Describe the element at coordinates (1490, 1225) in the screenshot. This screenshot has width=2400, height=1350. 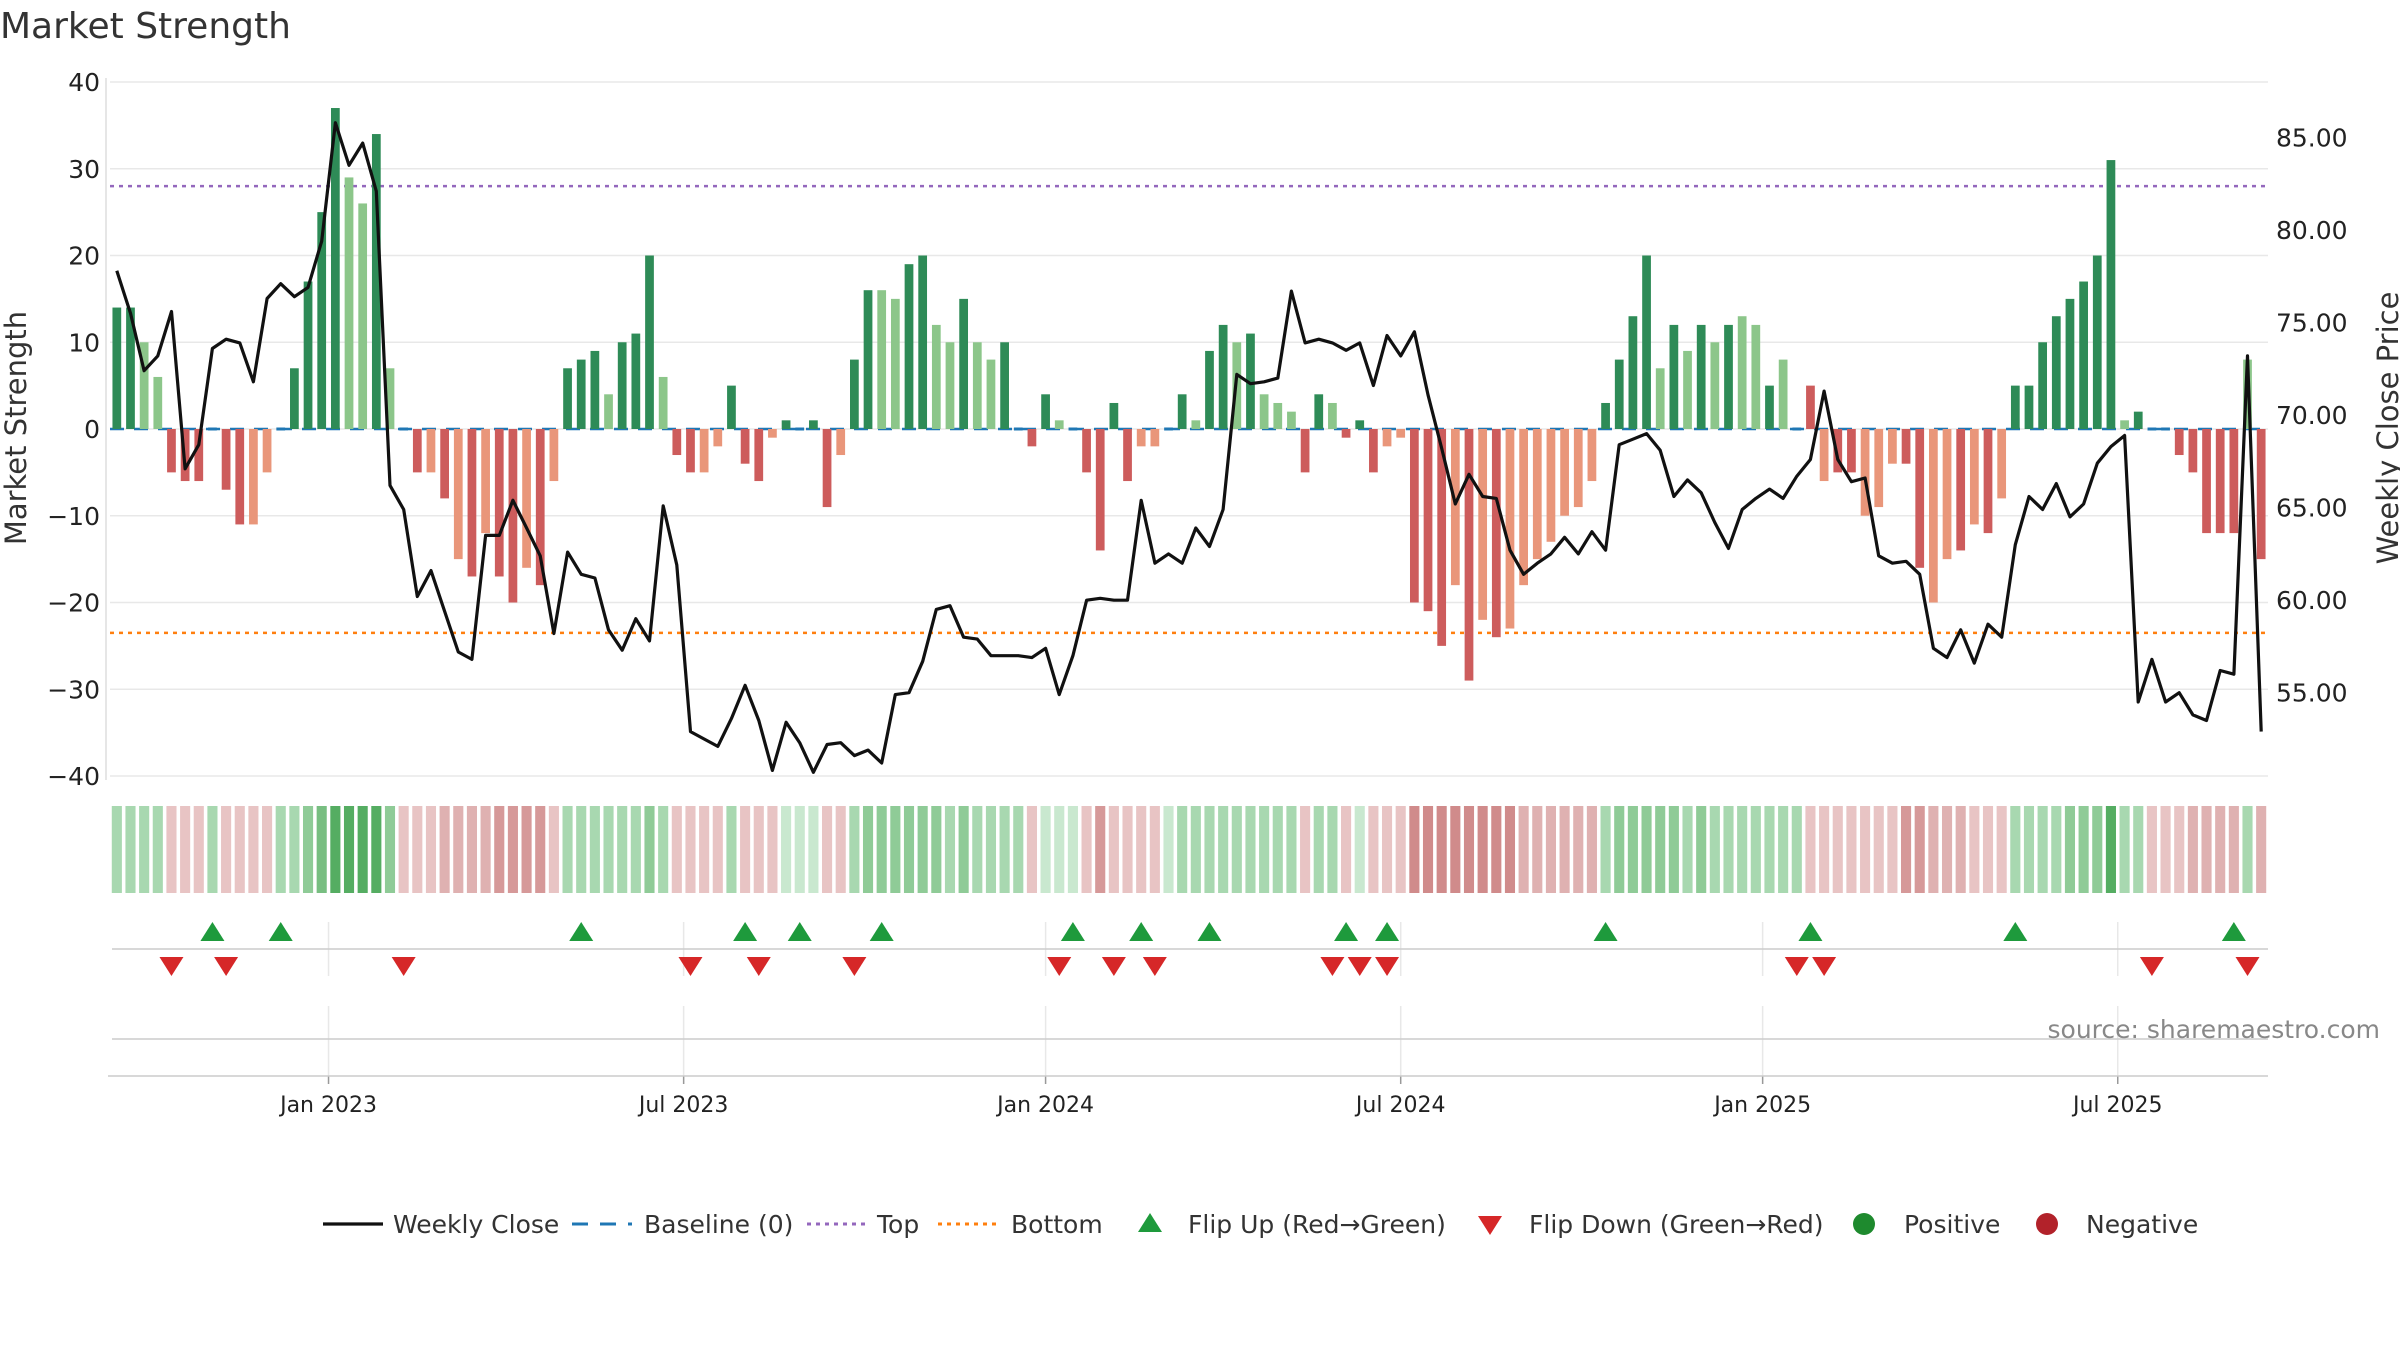
I see `legend-swatch-flip-down` at that location.